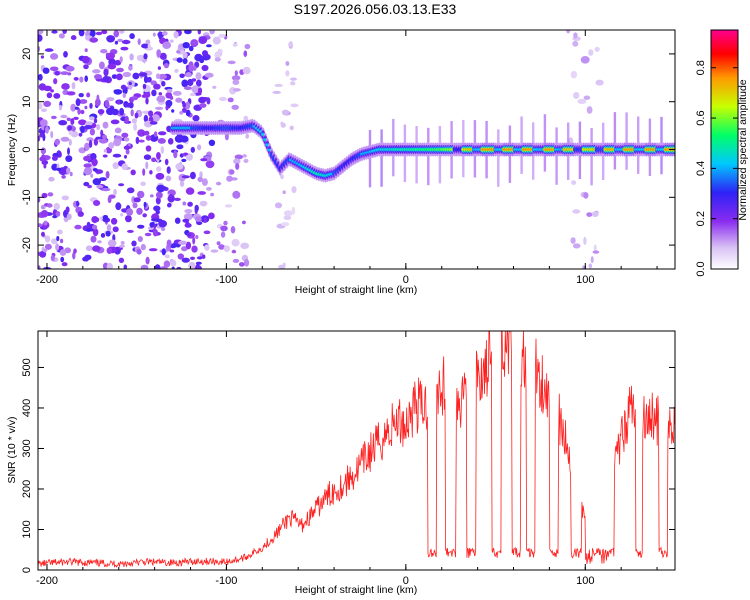 This screenshot has height=600, width=750. Describe the element at coordinates (556, 156) in the screenshot. I see `noise-streak` at that location.